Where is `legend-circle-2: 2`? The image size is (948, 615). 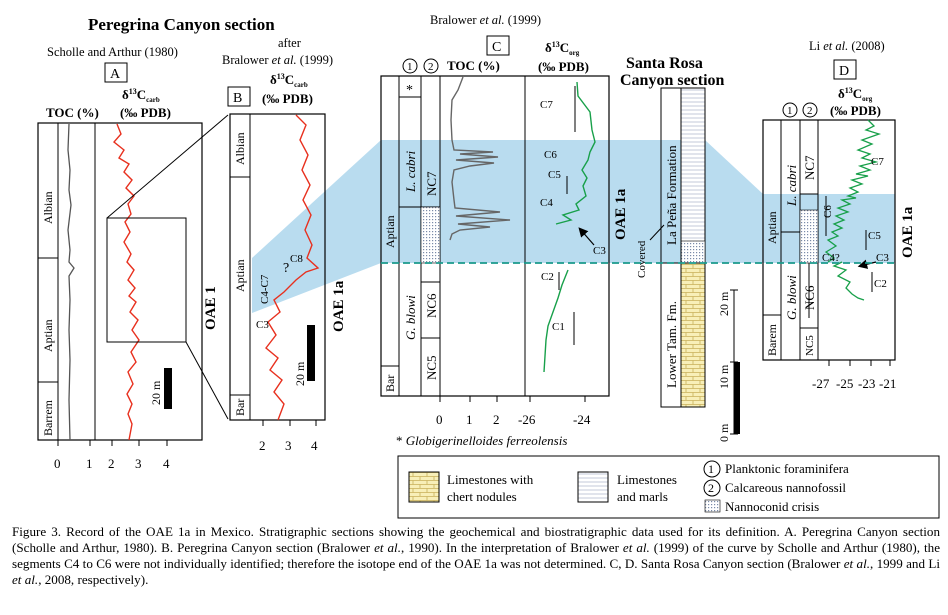
legend-circle-2: 2 is located at coordinates (711, 488).